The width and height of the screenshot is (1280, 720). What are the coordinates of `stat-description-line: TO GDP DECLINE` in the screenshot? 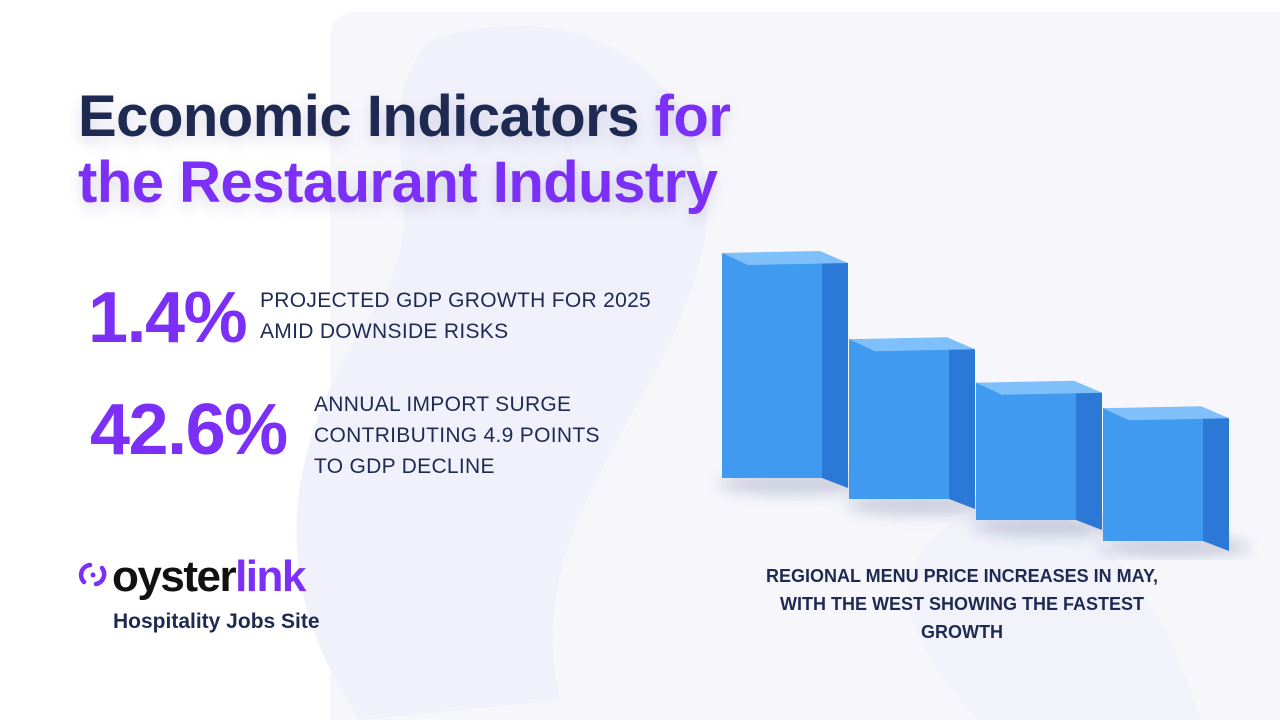 It's located at (404, 466).